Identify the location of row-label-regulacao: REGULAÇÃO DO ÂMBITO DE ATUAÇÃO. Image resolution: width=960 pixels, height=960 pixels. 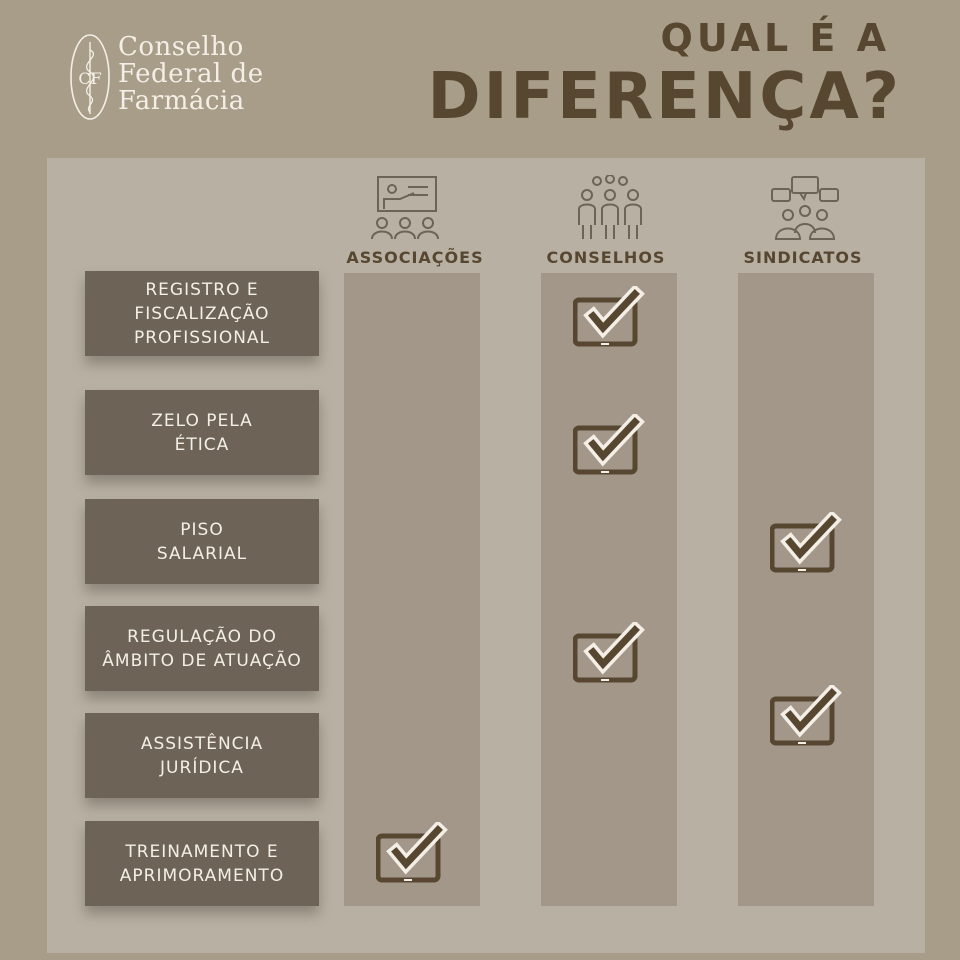
(202, 648).